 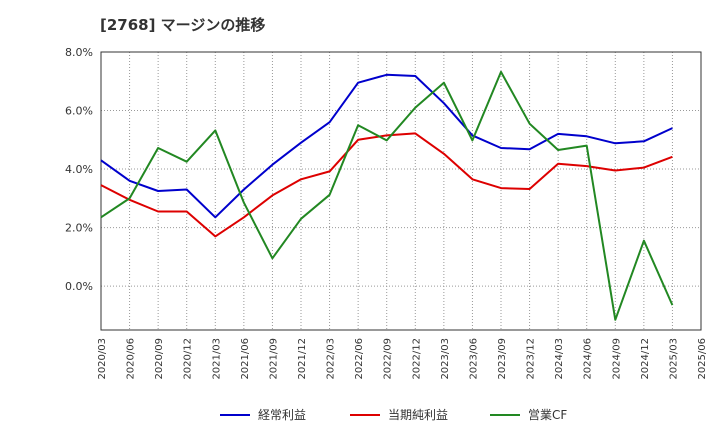 What do you see at coordinates (273, 359) in the screenshot?
I see `x-tick-label: 2021/09` at bounding box center [273, 359].